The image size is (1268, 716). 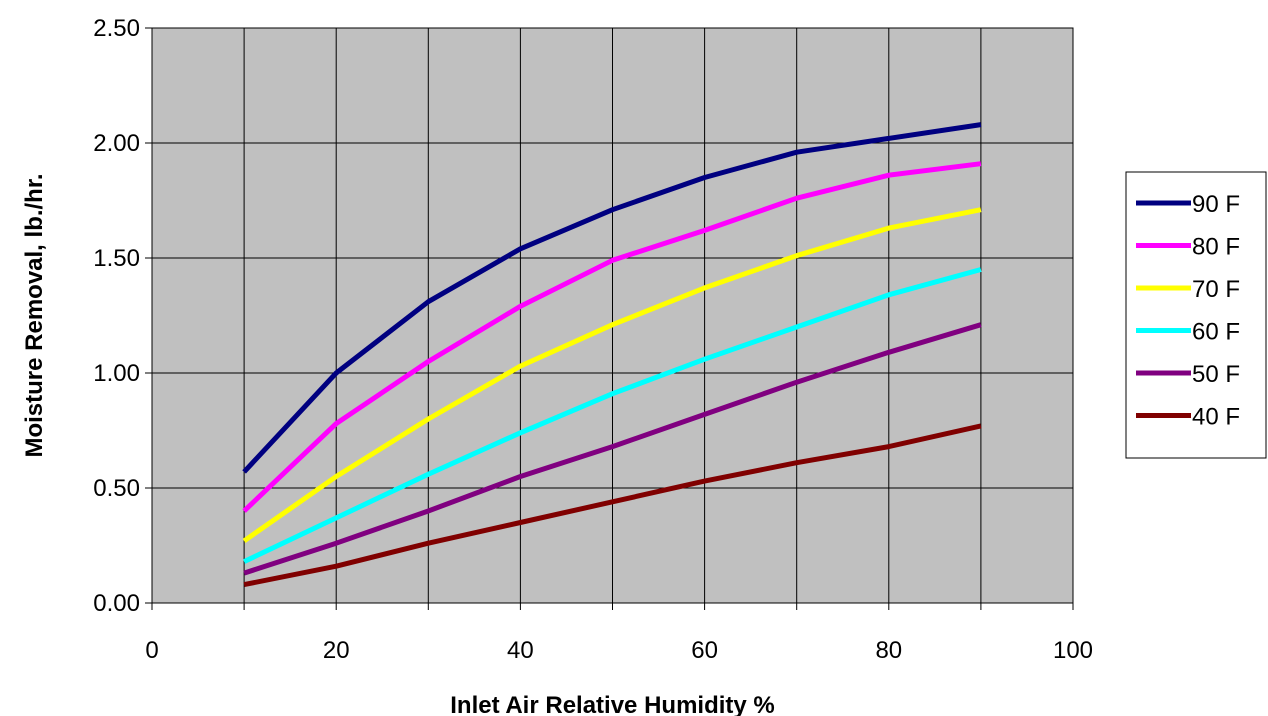 I want to click on y-tick-label: 2.00, so click(x=116, y=143).